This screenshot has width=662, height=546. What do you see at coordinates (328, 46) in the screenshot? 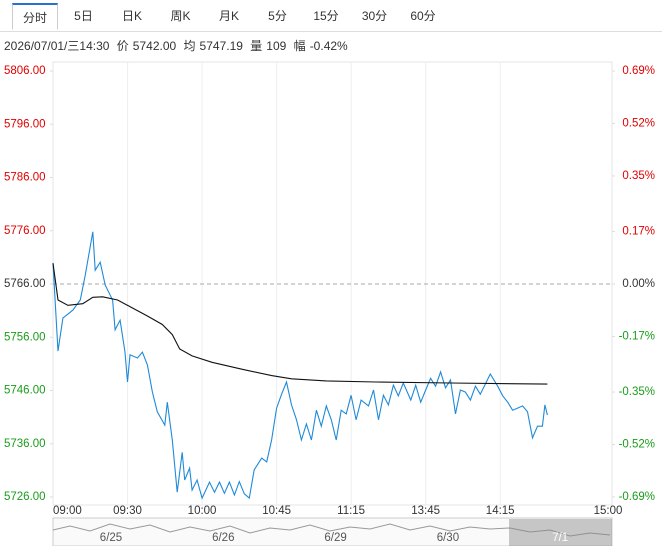
I see `quote-change: -0.42%` at bounding box center [328, 46].